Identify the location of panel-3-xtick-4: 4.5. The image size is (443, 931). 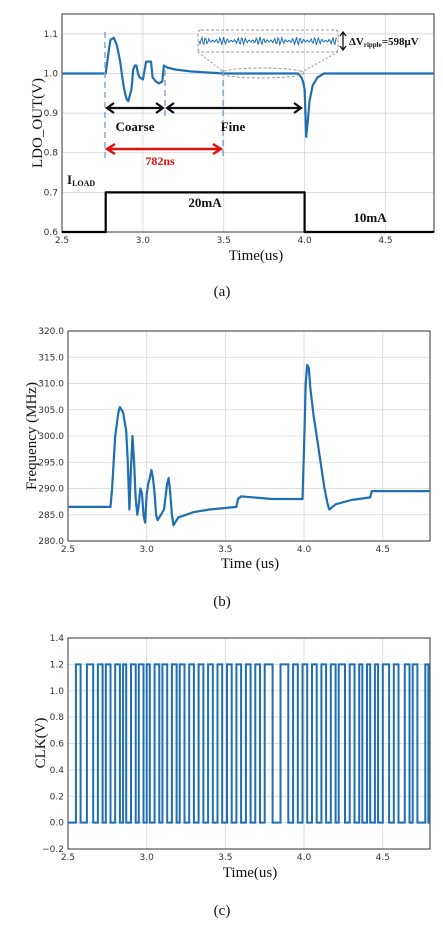
(383, 858).